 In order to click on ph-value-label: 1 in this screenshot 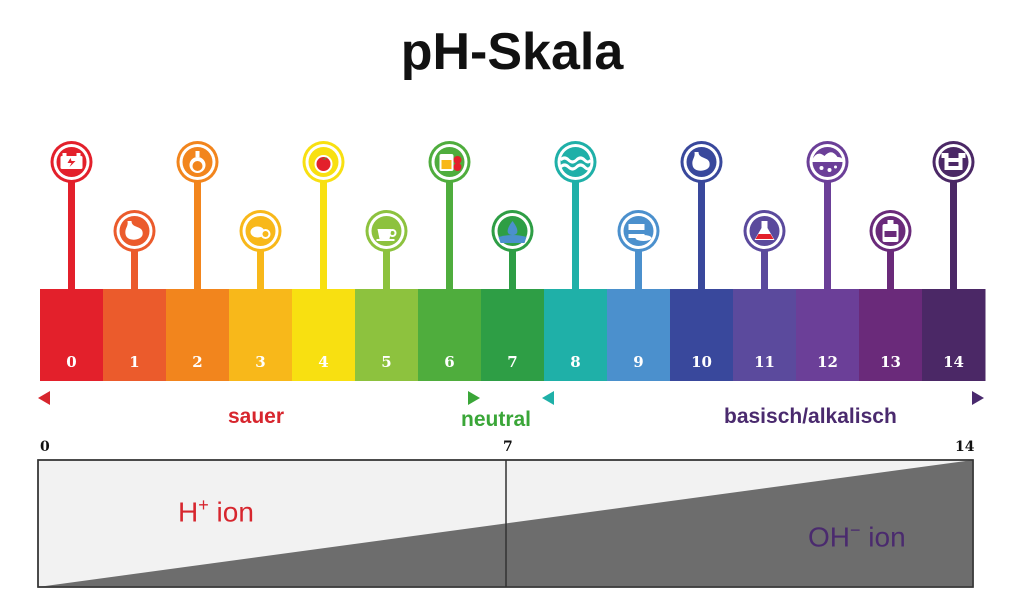, I will do `click(134, 362)`.